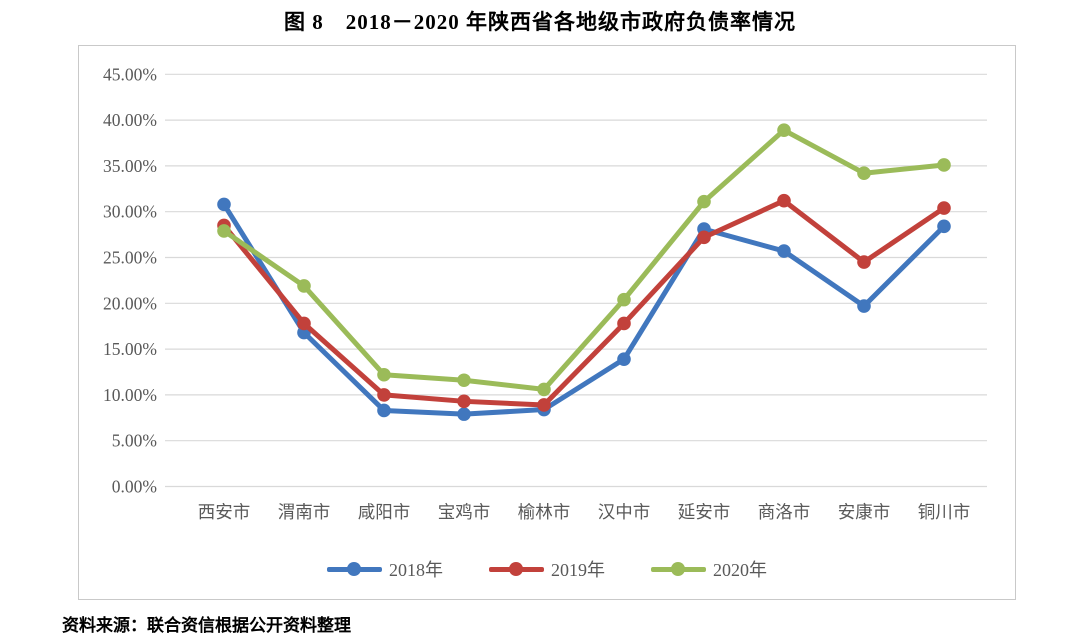 The width and height of the screenshot is (1080, 644). I want to click on legend: 2018年 2019年 2020年, so click(547, 569).